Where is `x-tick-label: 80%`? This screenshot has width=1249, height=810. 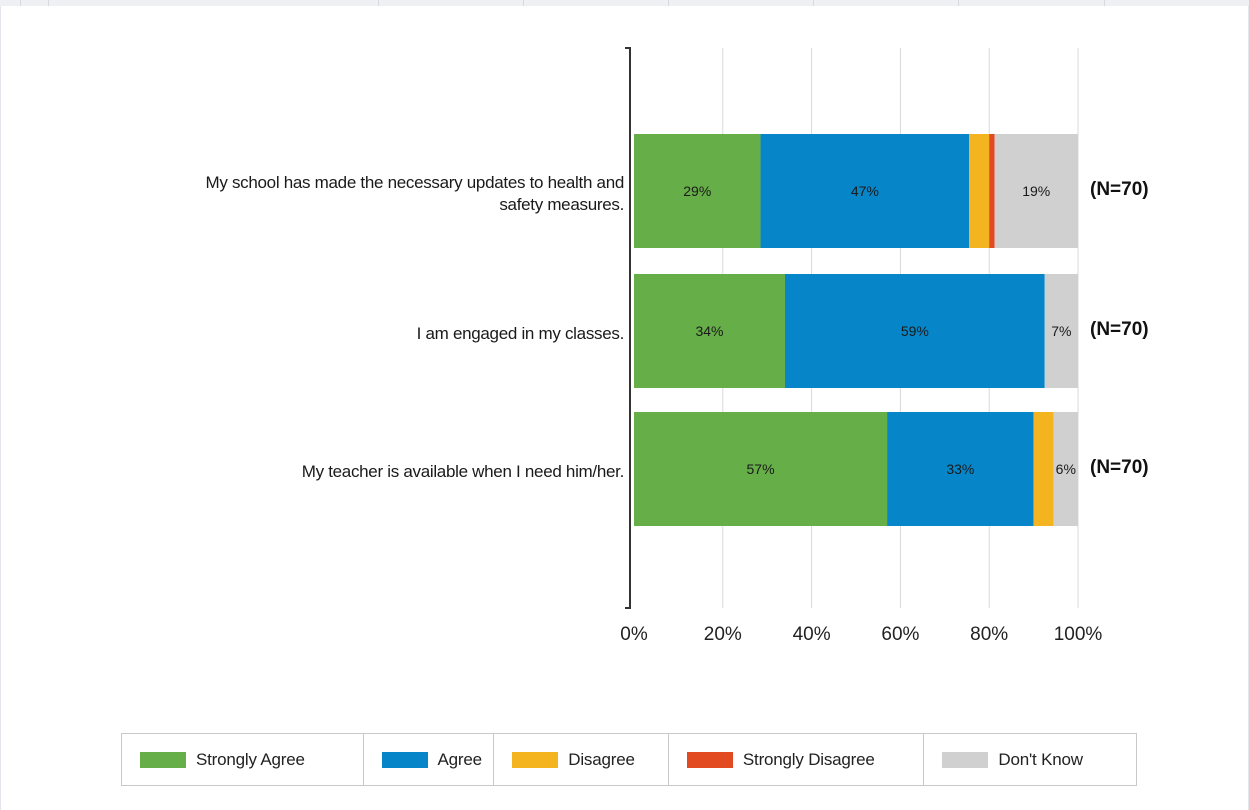
x-tick-label: 80% is located at coordinates (989, 634).